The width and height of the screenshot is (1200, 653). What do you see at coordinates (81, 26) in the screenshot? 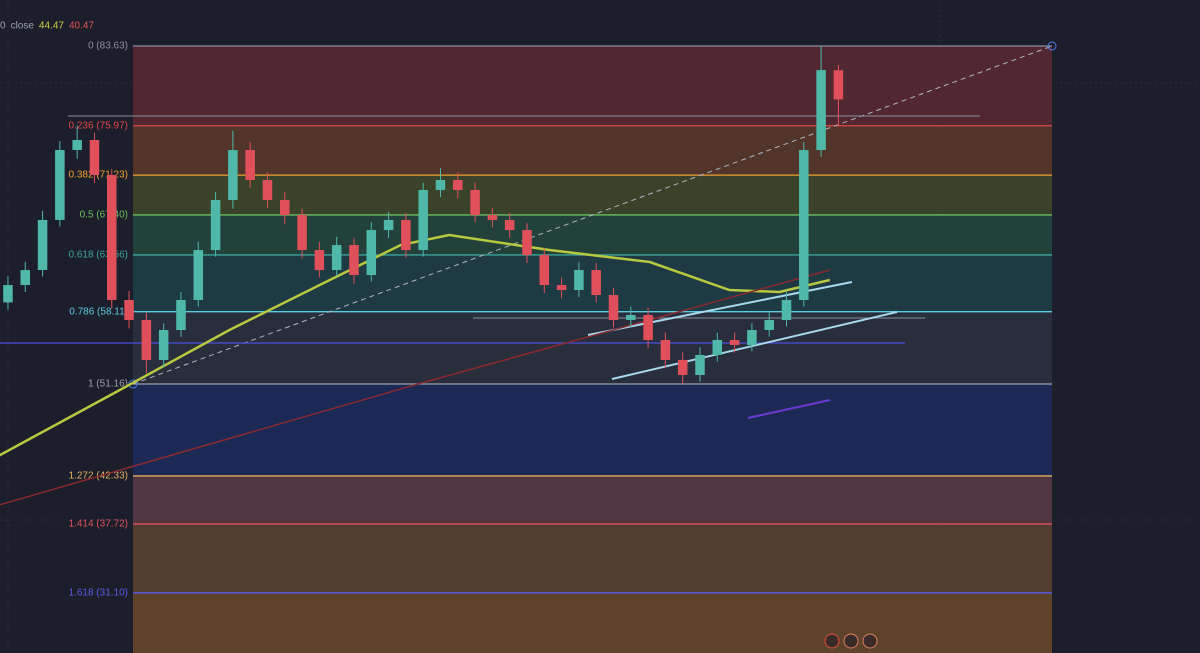
I see `legend-text: 40.47` at bounding box center [81, 26].